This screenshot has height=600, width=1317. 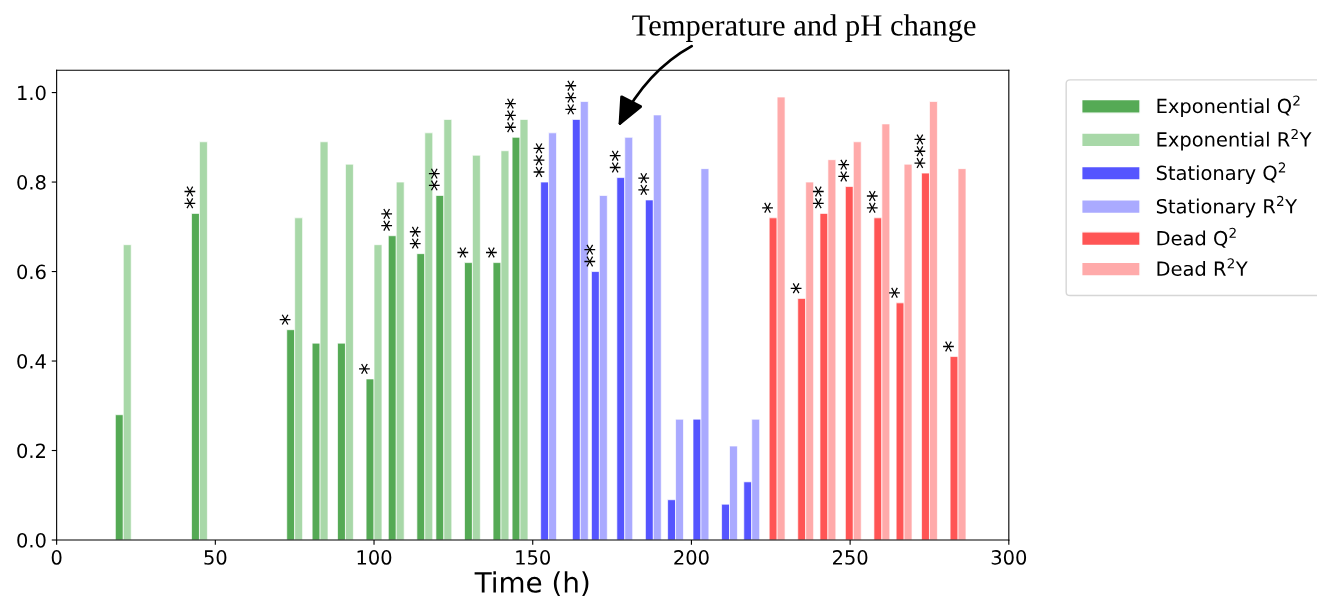 What do you see at coordinates (531, 584) in the screenshot?
I see `x-axis-title: Time (h)` at bounding box center [531, 584].